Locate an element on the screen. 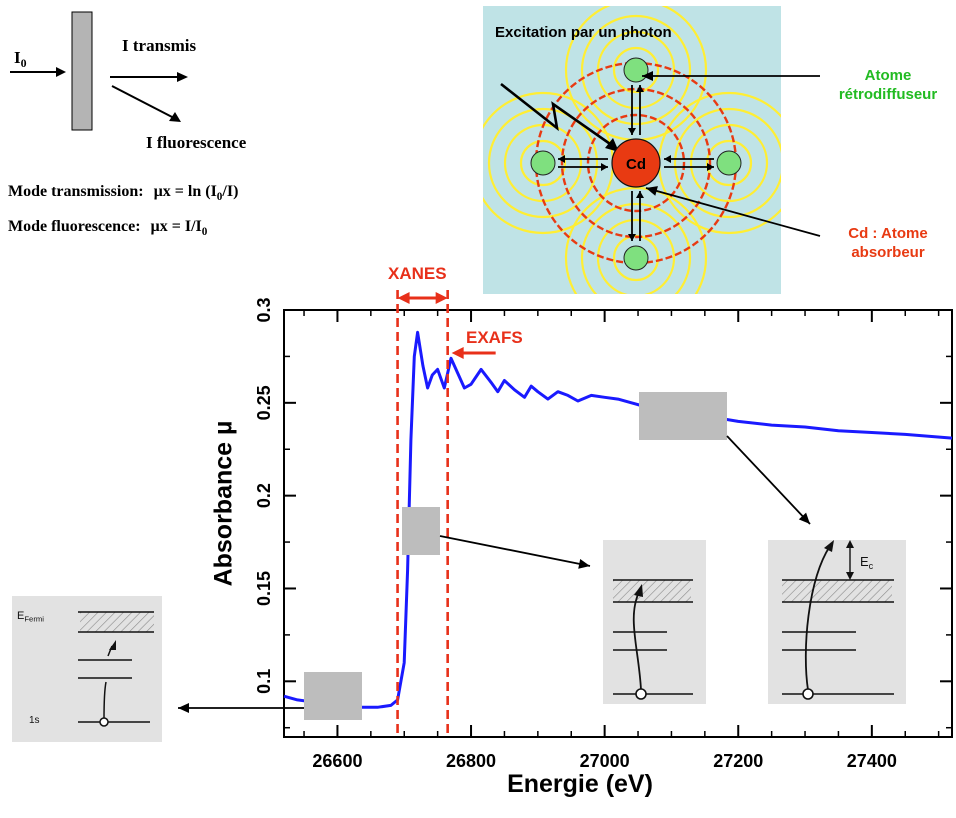  core-hole is located at coordinates (104, 722).